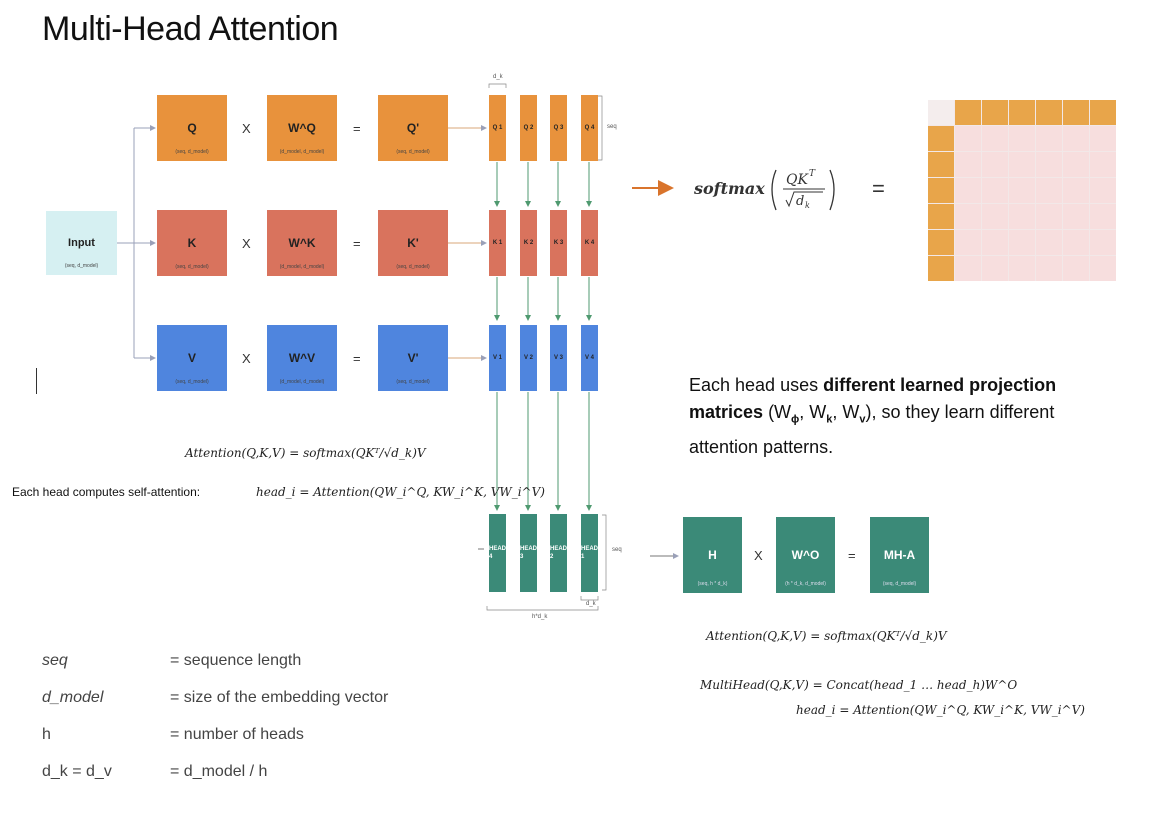  What do you see at coordinates (77, 771) in the screenshot?
I see `legend-dk-symbol: d_k = d_v` at bounding box center [77, 771].